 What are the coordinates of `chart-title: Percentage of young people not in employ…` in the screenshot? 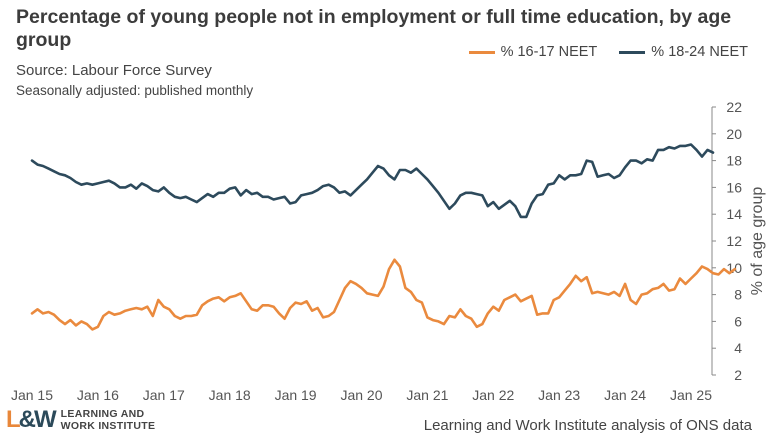 It's located at (374, 28).